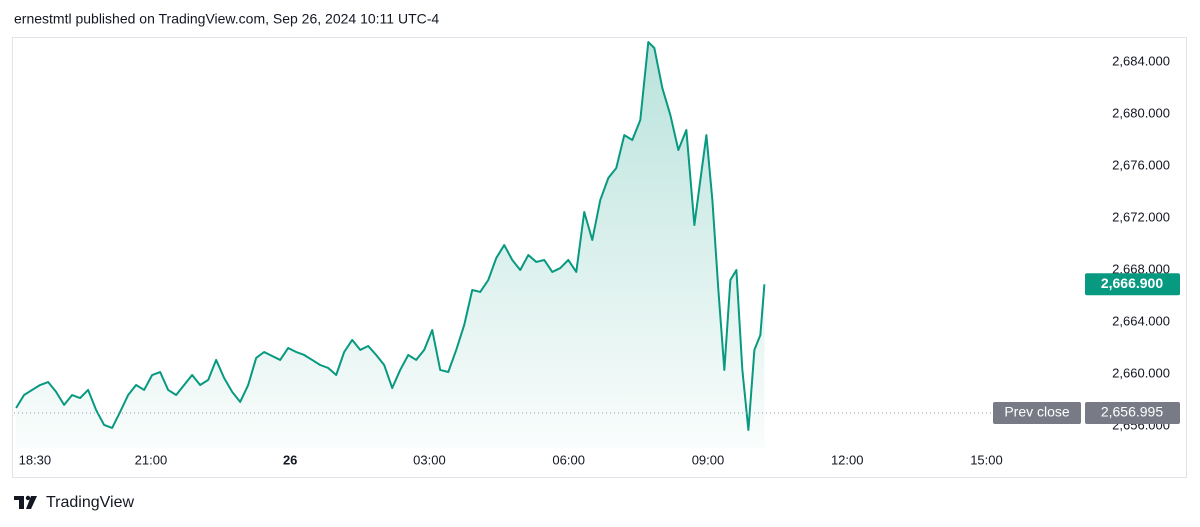 This screenshot has width=1200, height=527. Describe the element at coordinates (151, 459) in the screenshot. I see `x-tick-label: 21:00` at that location.